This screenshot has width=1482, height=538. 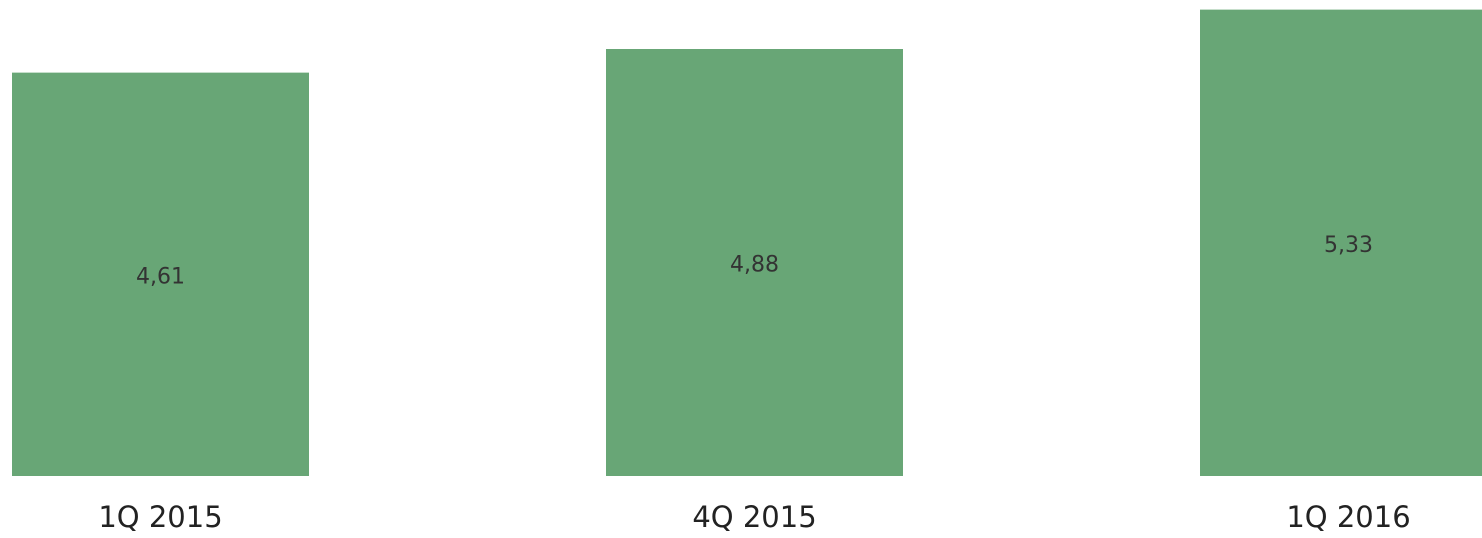 I want to click on x-tick-label: 4Q 2015, so click(x=754, y=517).